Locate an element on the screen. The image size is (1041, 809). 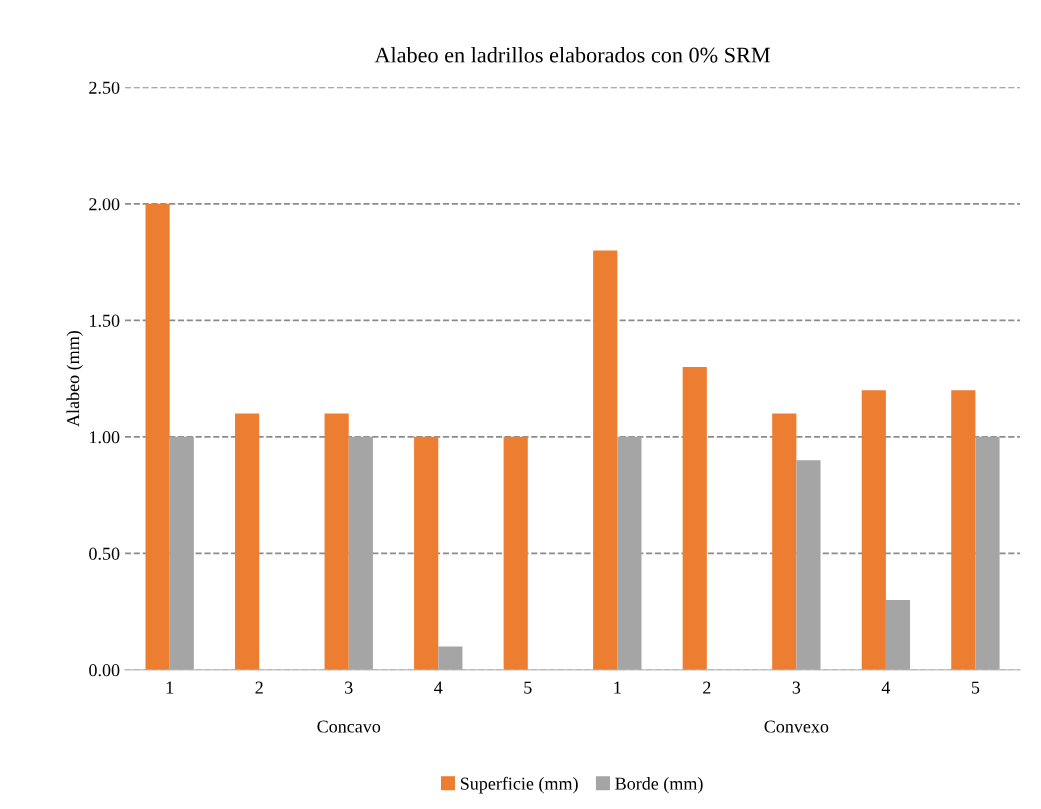
legend-label: Superficie (mm) is located at coordinates (519, 785).